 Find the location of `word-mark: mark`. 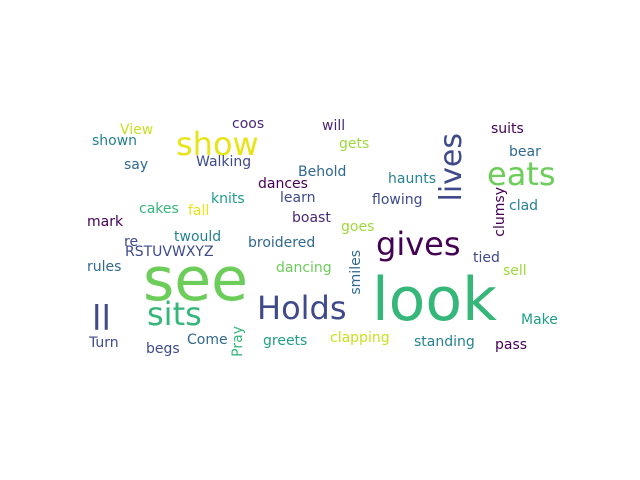

word-mark: mark is located at coordinates (105, 222).